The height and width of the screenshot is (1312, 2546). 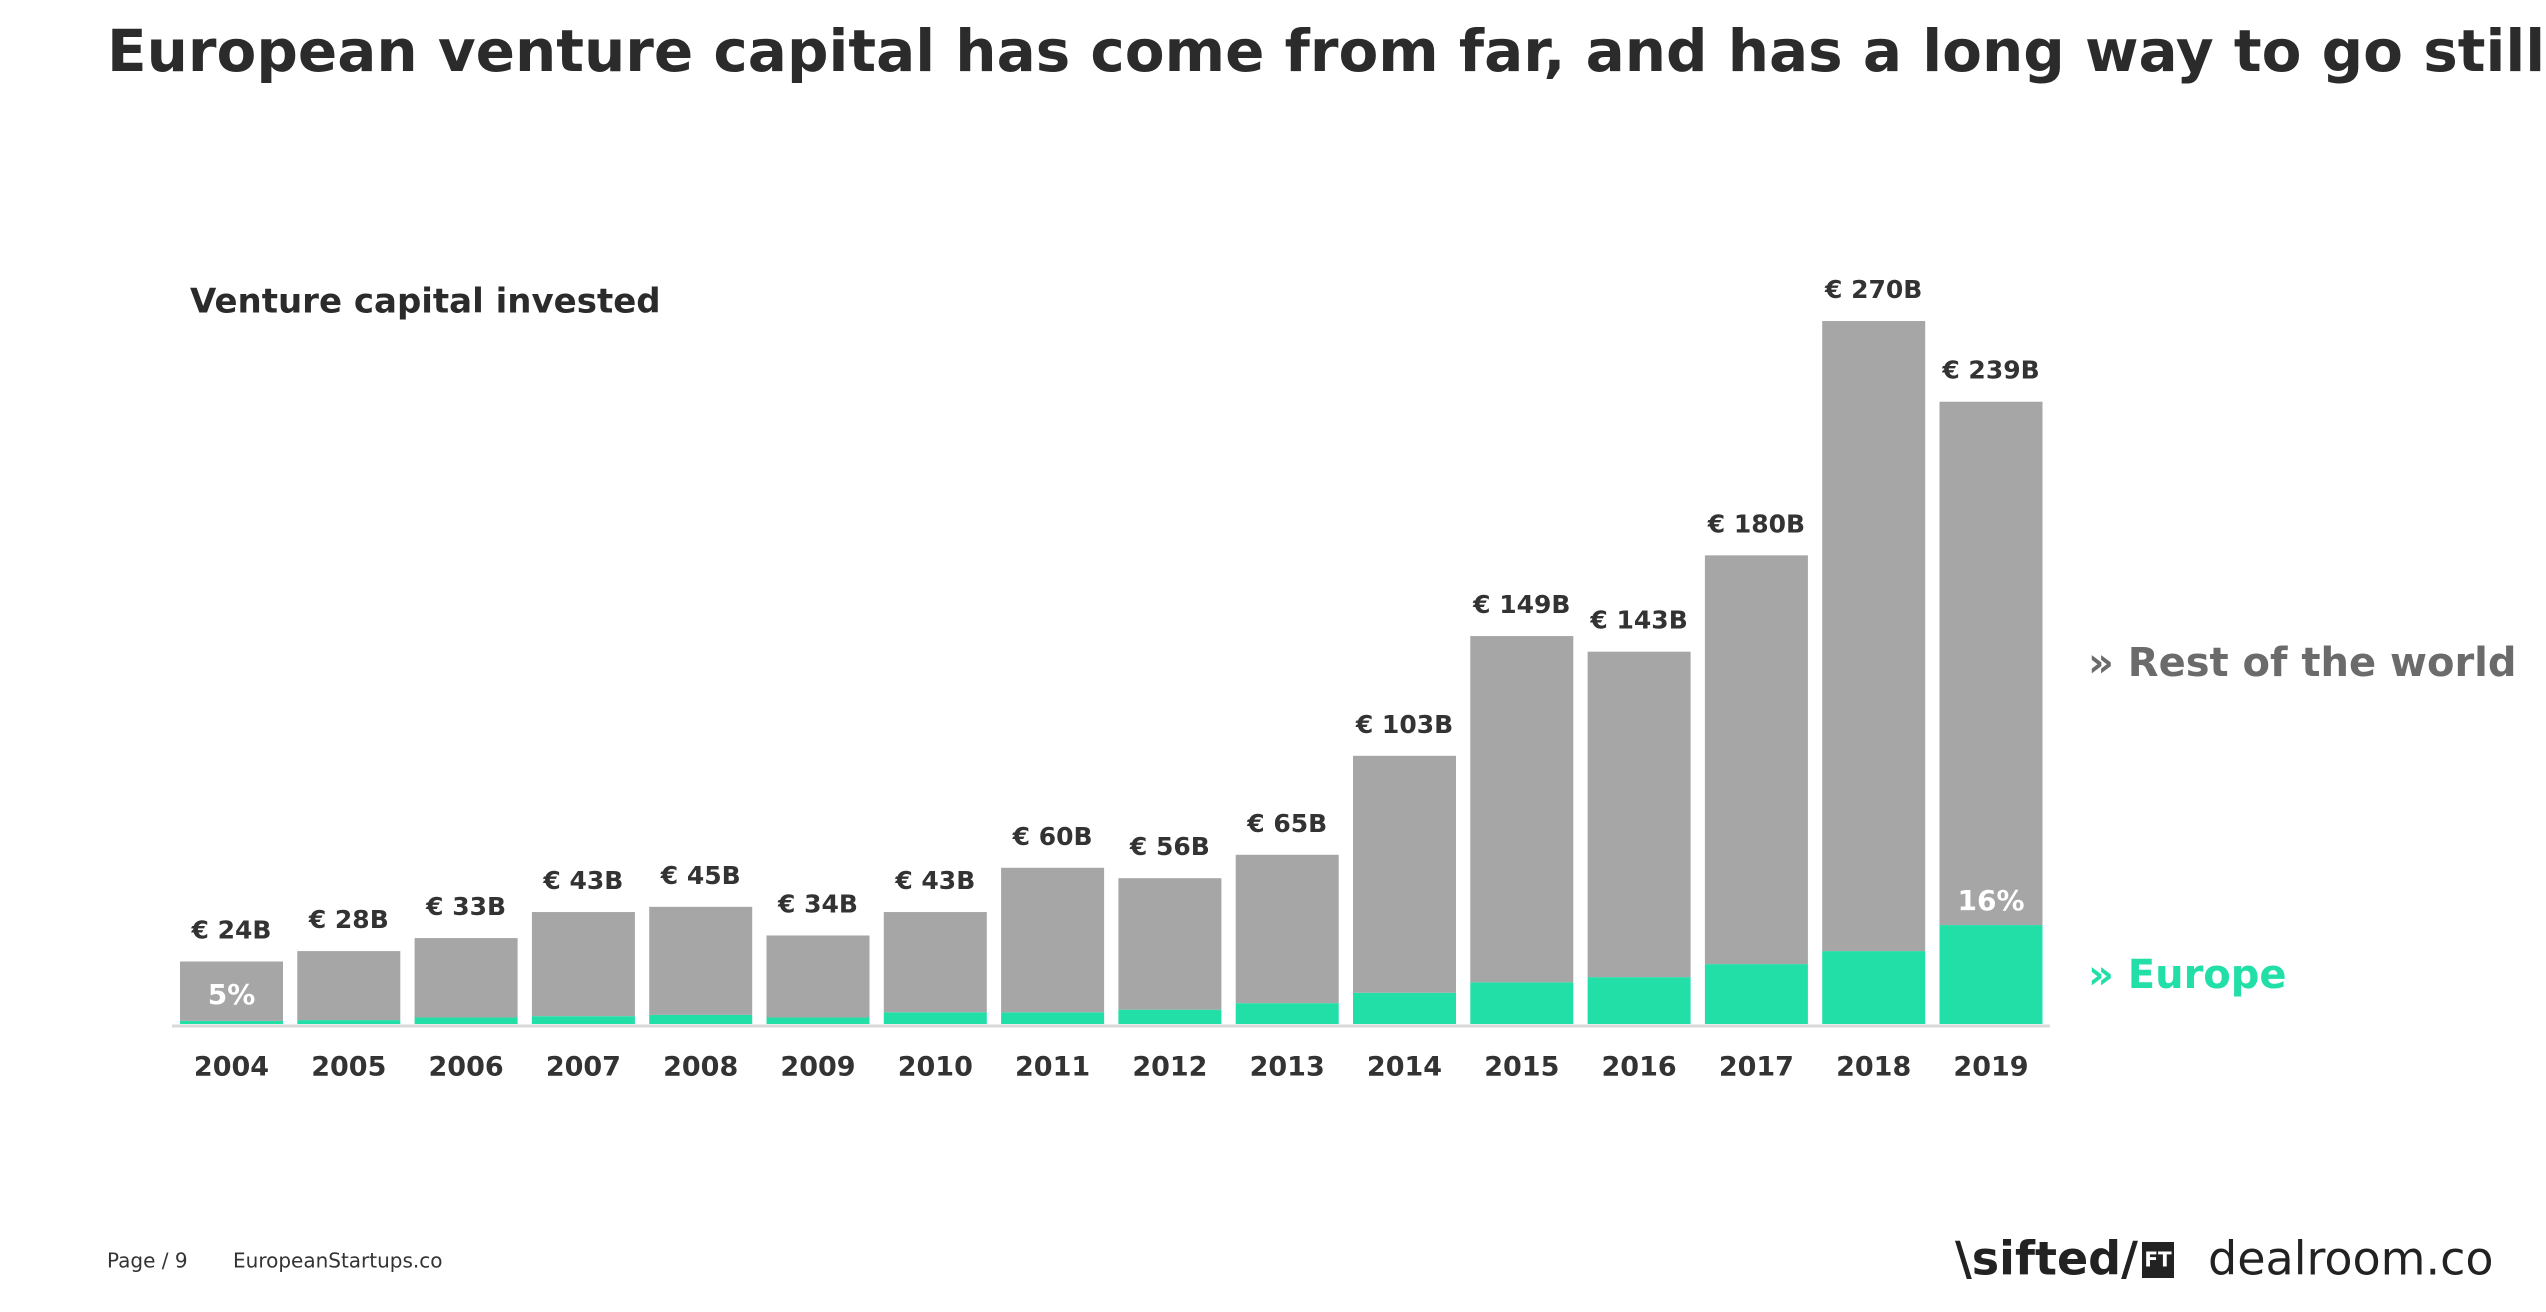 I want to click on legend-entry: » Rest of the world, so click(x=2302, y=663).